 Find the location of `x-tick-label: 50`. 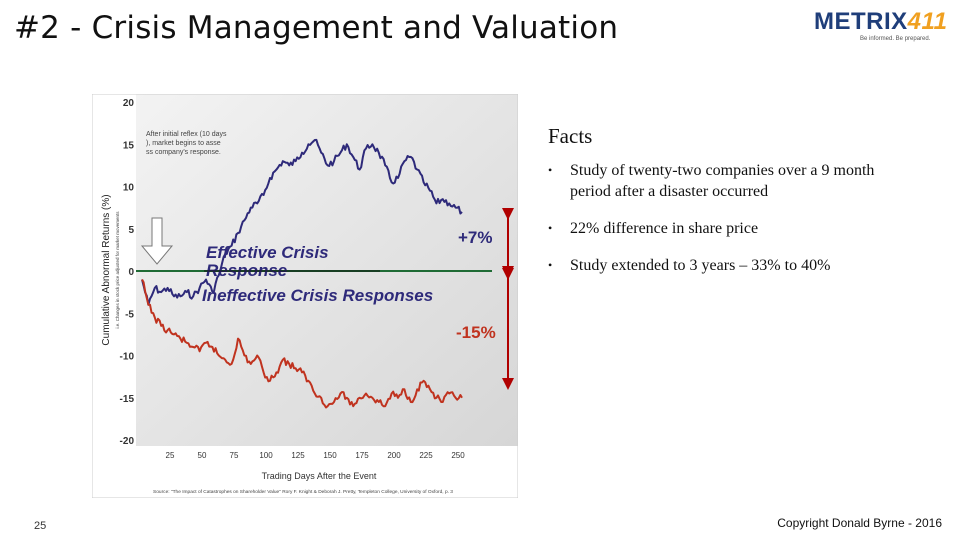

x-tick-label: 50 is located at coordinates (202, 455).